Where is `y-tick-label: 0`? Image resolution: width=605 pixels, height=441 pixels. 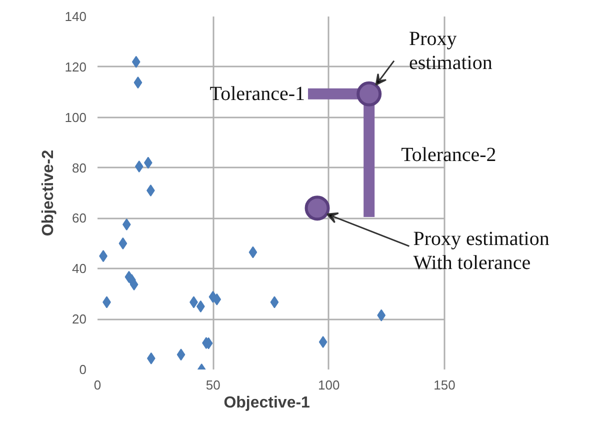
y-tick-label: 0 is located at coordinates (83, 369).